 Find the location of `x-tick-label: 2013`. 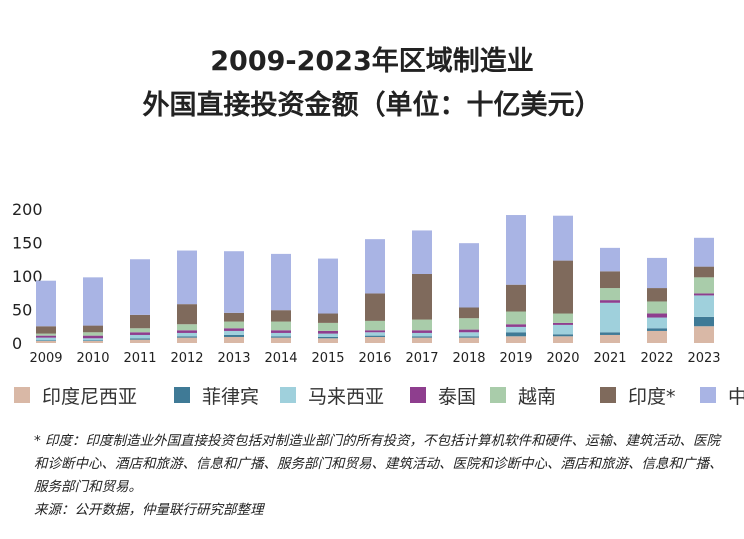

x-tick-label: 2013 is located at coordinates (233, 358).